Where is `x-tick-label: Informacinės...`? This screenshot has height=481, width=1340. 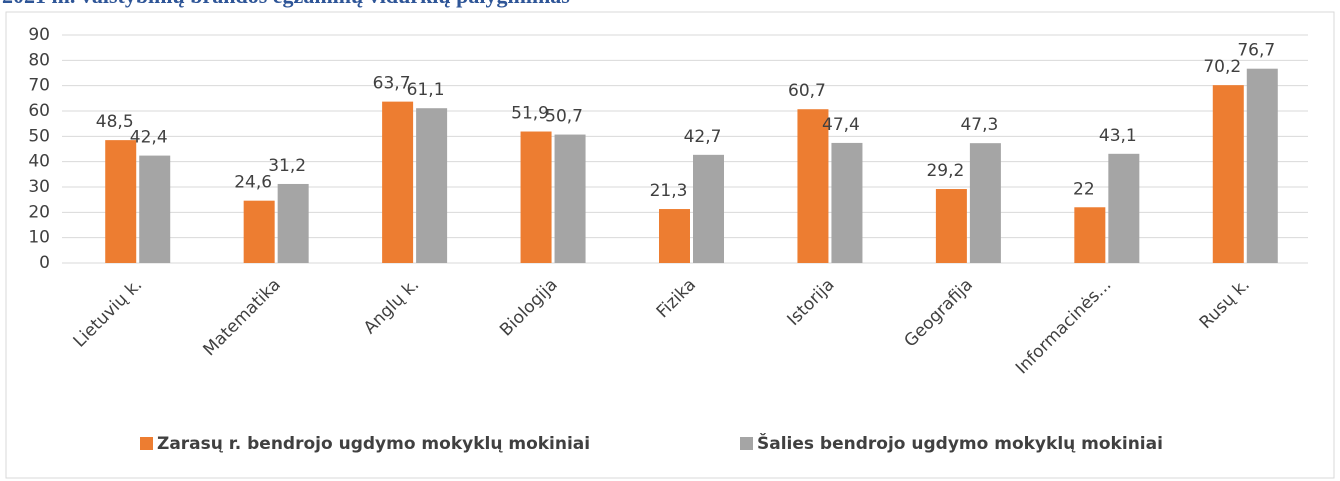 x-tick-label: Informacinės... is located at coordinates (1063, 326).